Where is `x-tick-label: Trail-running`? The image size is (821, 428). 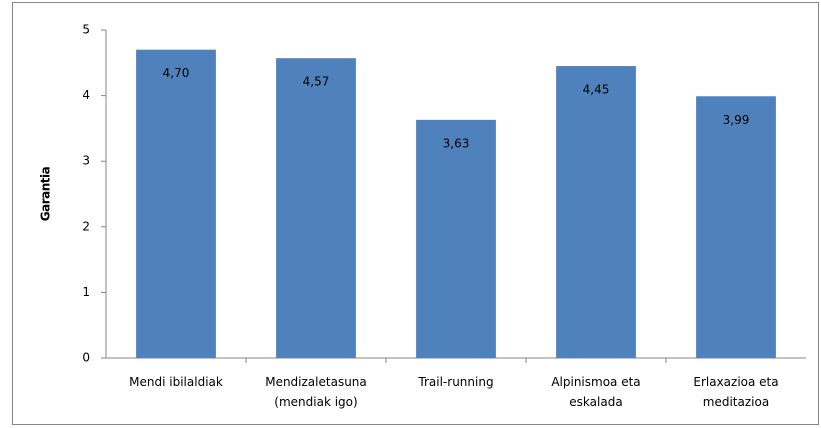 x-tick-label: Trail-running is located at coordinates (455, 382).